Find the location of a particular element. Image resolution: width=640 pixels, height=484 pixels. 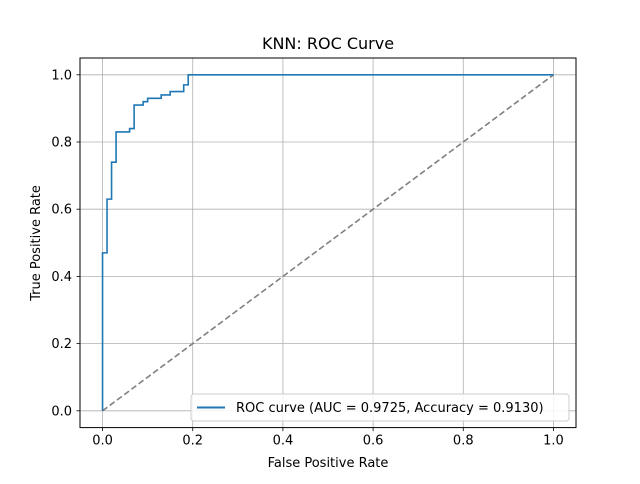

x-tick-label: 0.2 is located at coordinates (192, 441).